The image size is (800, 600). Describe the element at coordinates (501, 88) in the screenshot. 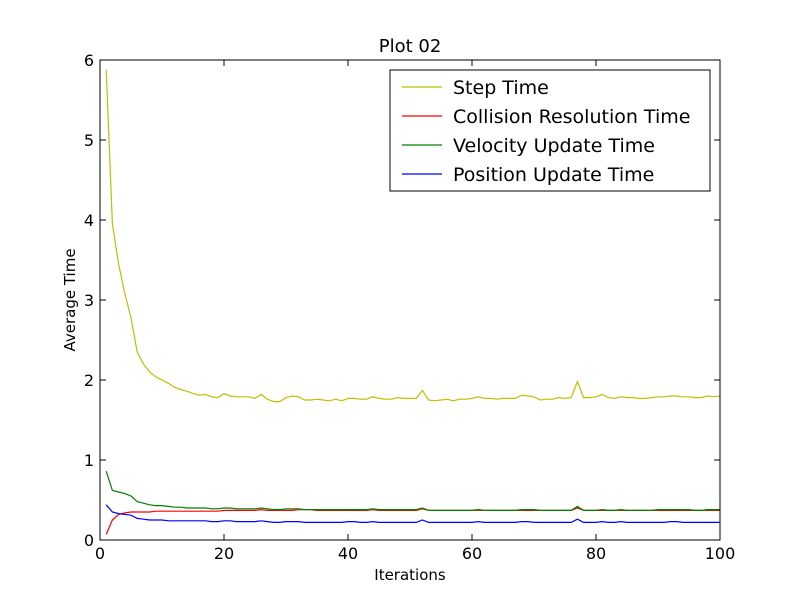

I see `legend-label: Step Time` at that location.